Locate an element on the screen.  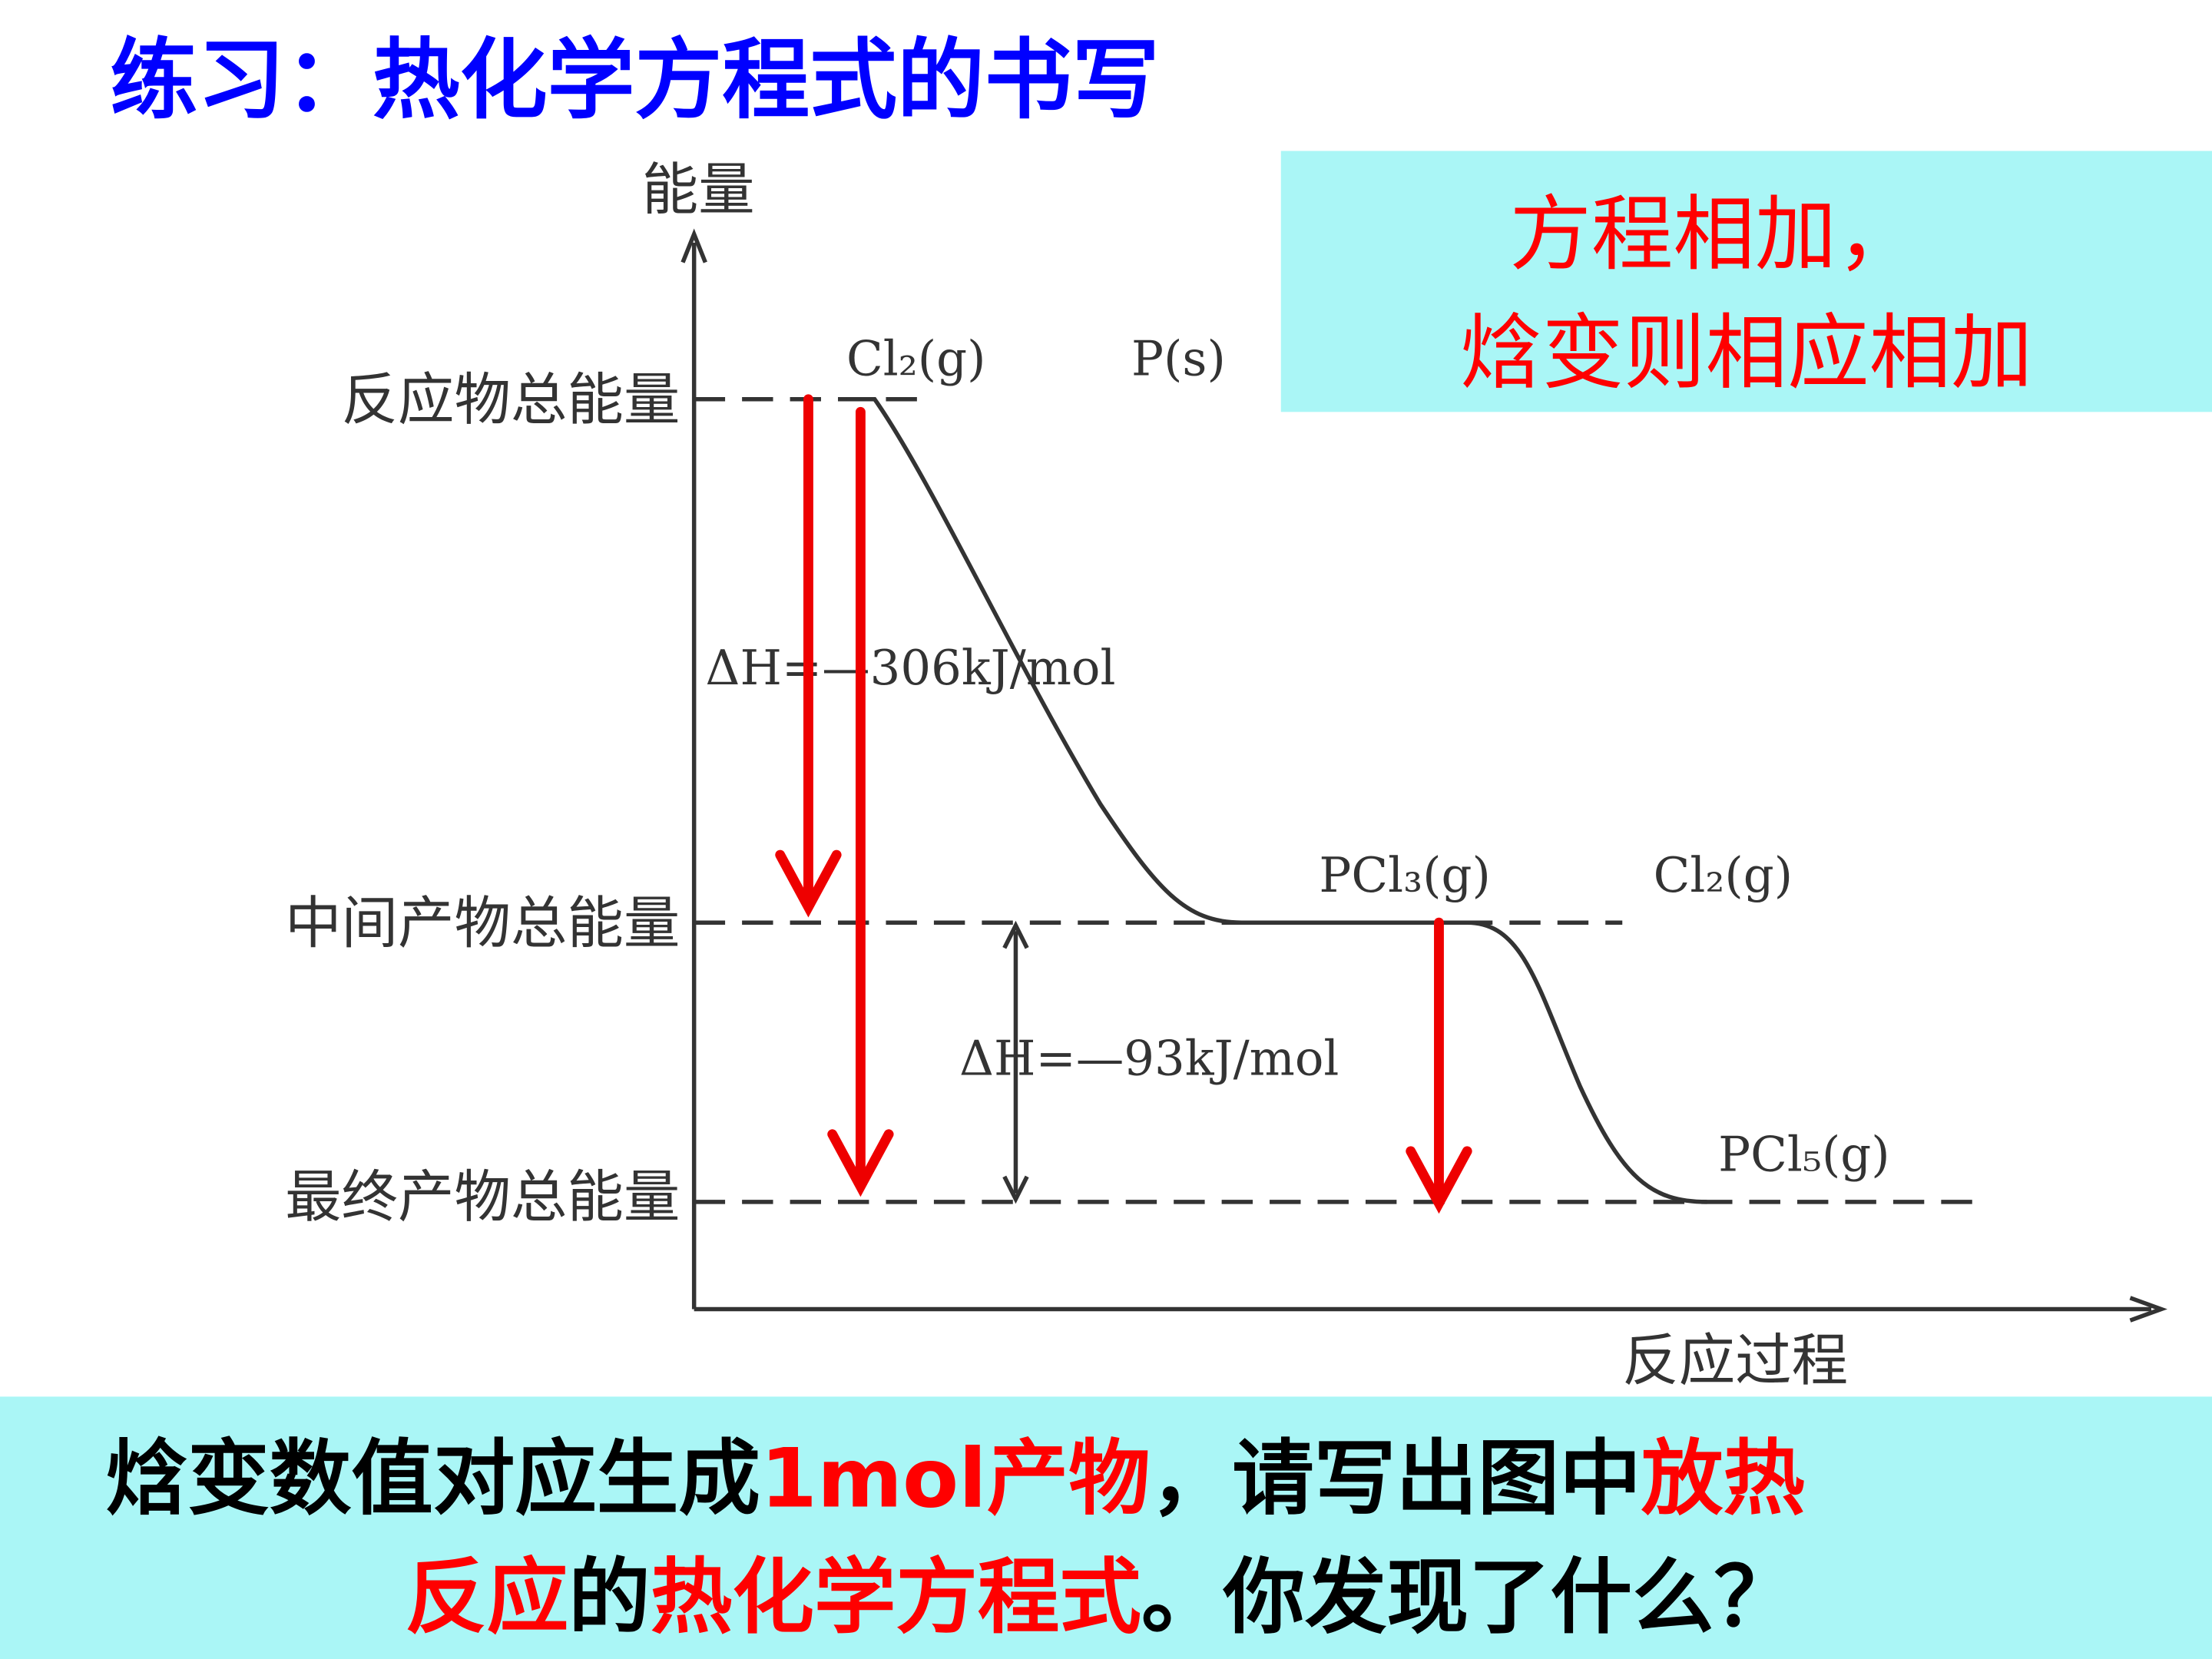
level-label: 最终产物总能量 is located at coordinates (482, 1197).